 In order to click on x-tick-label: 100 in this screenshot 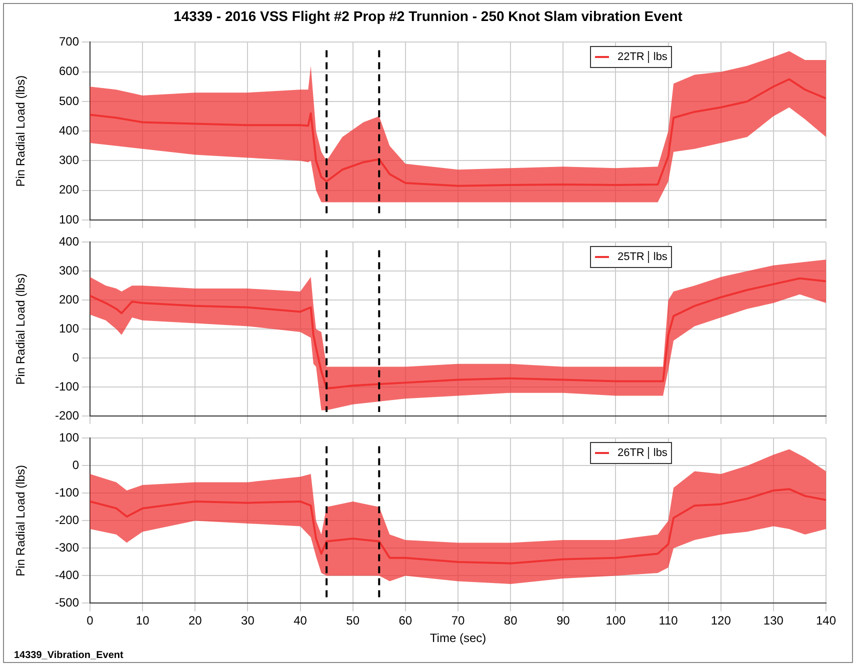, I will do `click(616, 621)`.